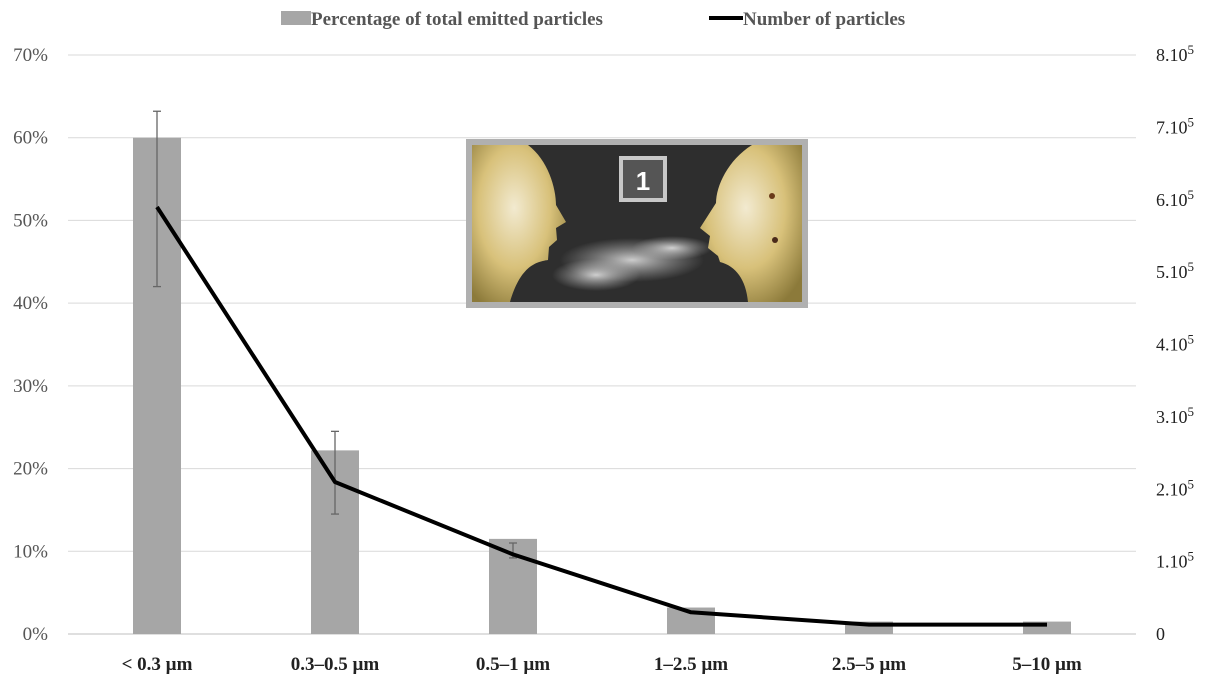 This screenshot has height=684, width=1209. I want to click on right-tick-label: 4.105, so click(1175, 343).